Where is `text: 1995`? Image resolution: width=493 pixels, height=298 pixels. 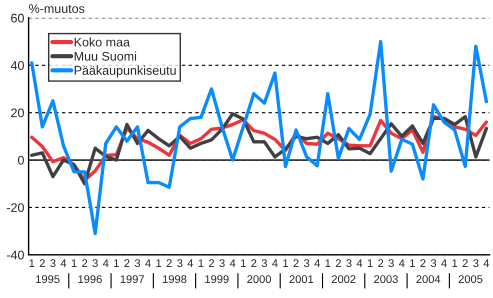 text: 1995 is located at coordinates (48, 279).